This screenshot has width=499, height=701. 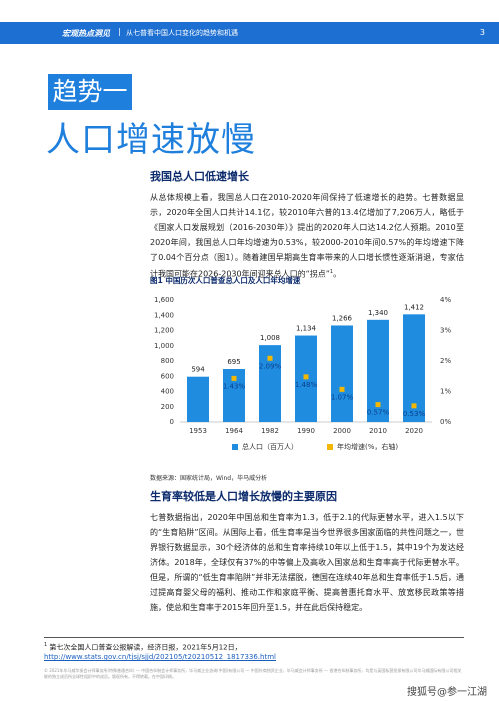 What do you see at coordinates (367, 446) in the screenshot?
I see `legend-label: 年均增速(%，右轴)` at bounding box center [367, 446].